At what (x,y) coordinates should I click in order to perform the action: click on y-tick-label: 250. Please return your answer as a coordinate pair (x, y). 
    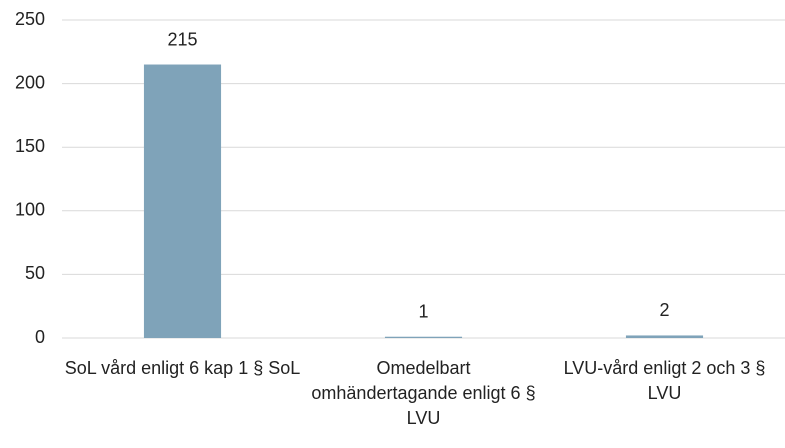
    Looking at the image, I should click on (30, 19).